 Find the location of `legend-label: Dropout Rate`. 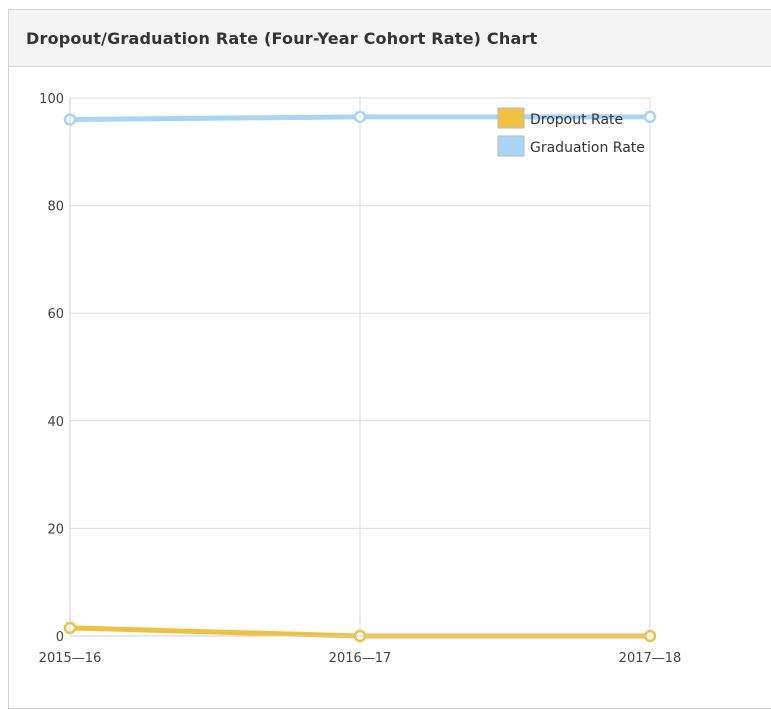

legend-label: Dropout Rate is located at coordinates (576, 120).